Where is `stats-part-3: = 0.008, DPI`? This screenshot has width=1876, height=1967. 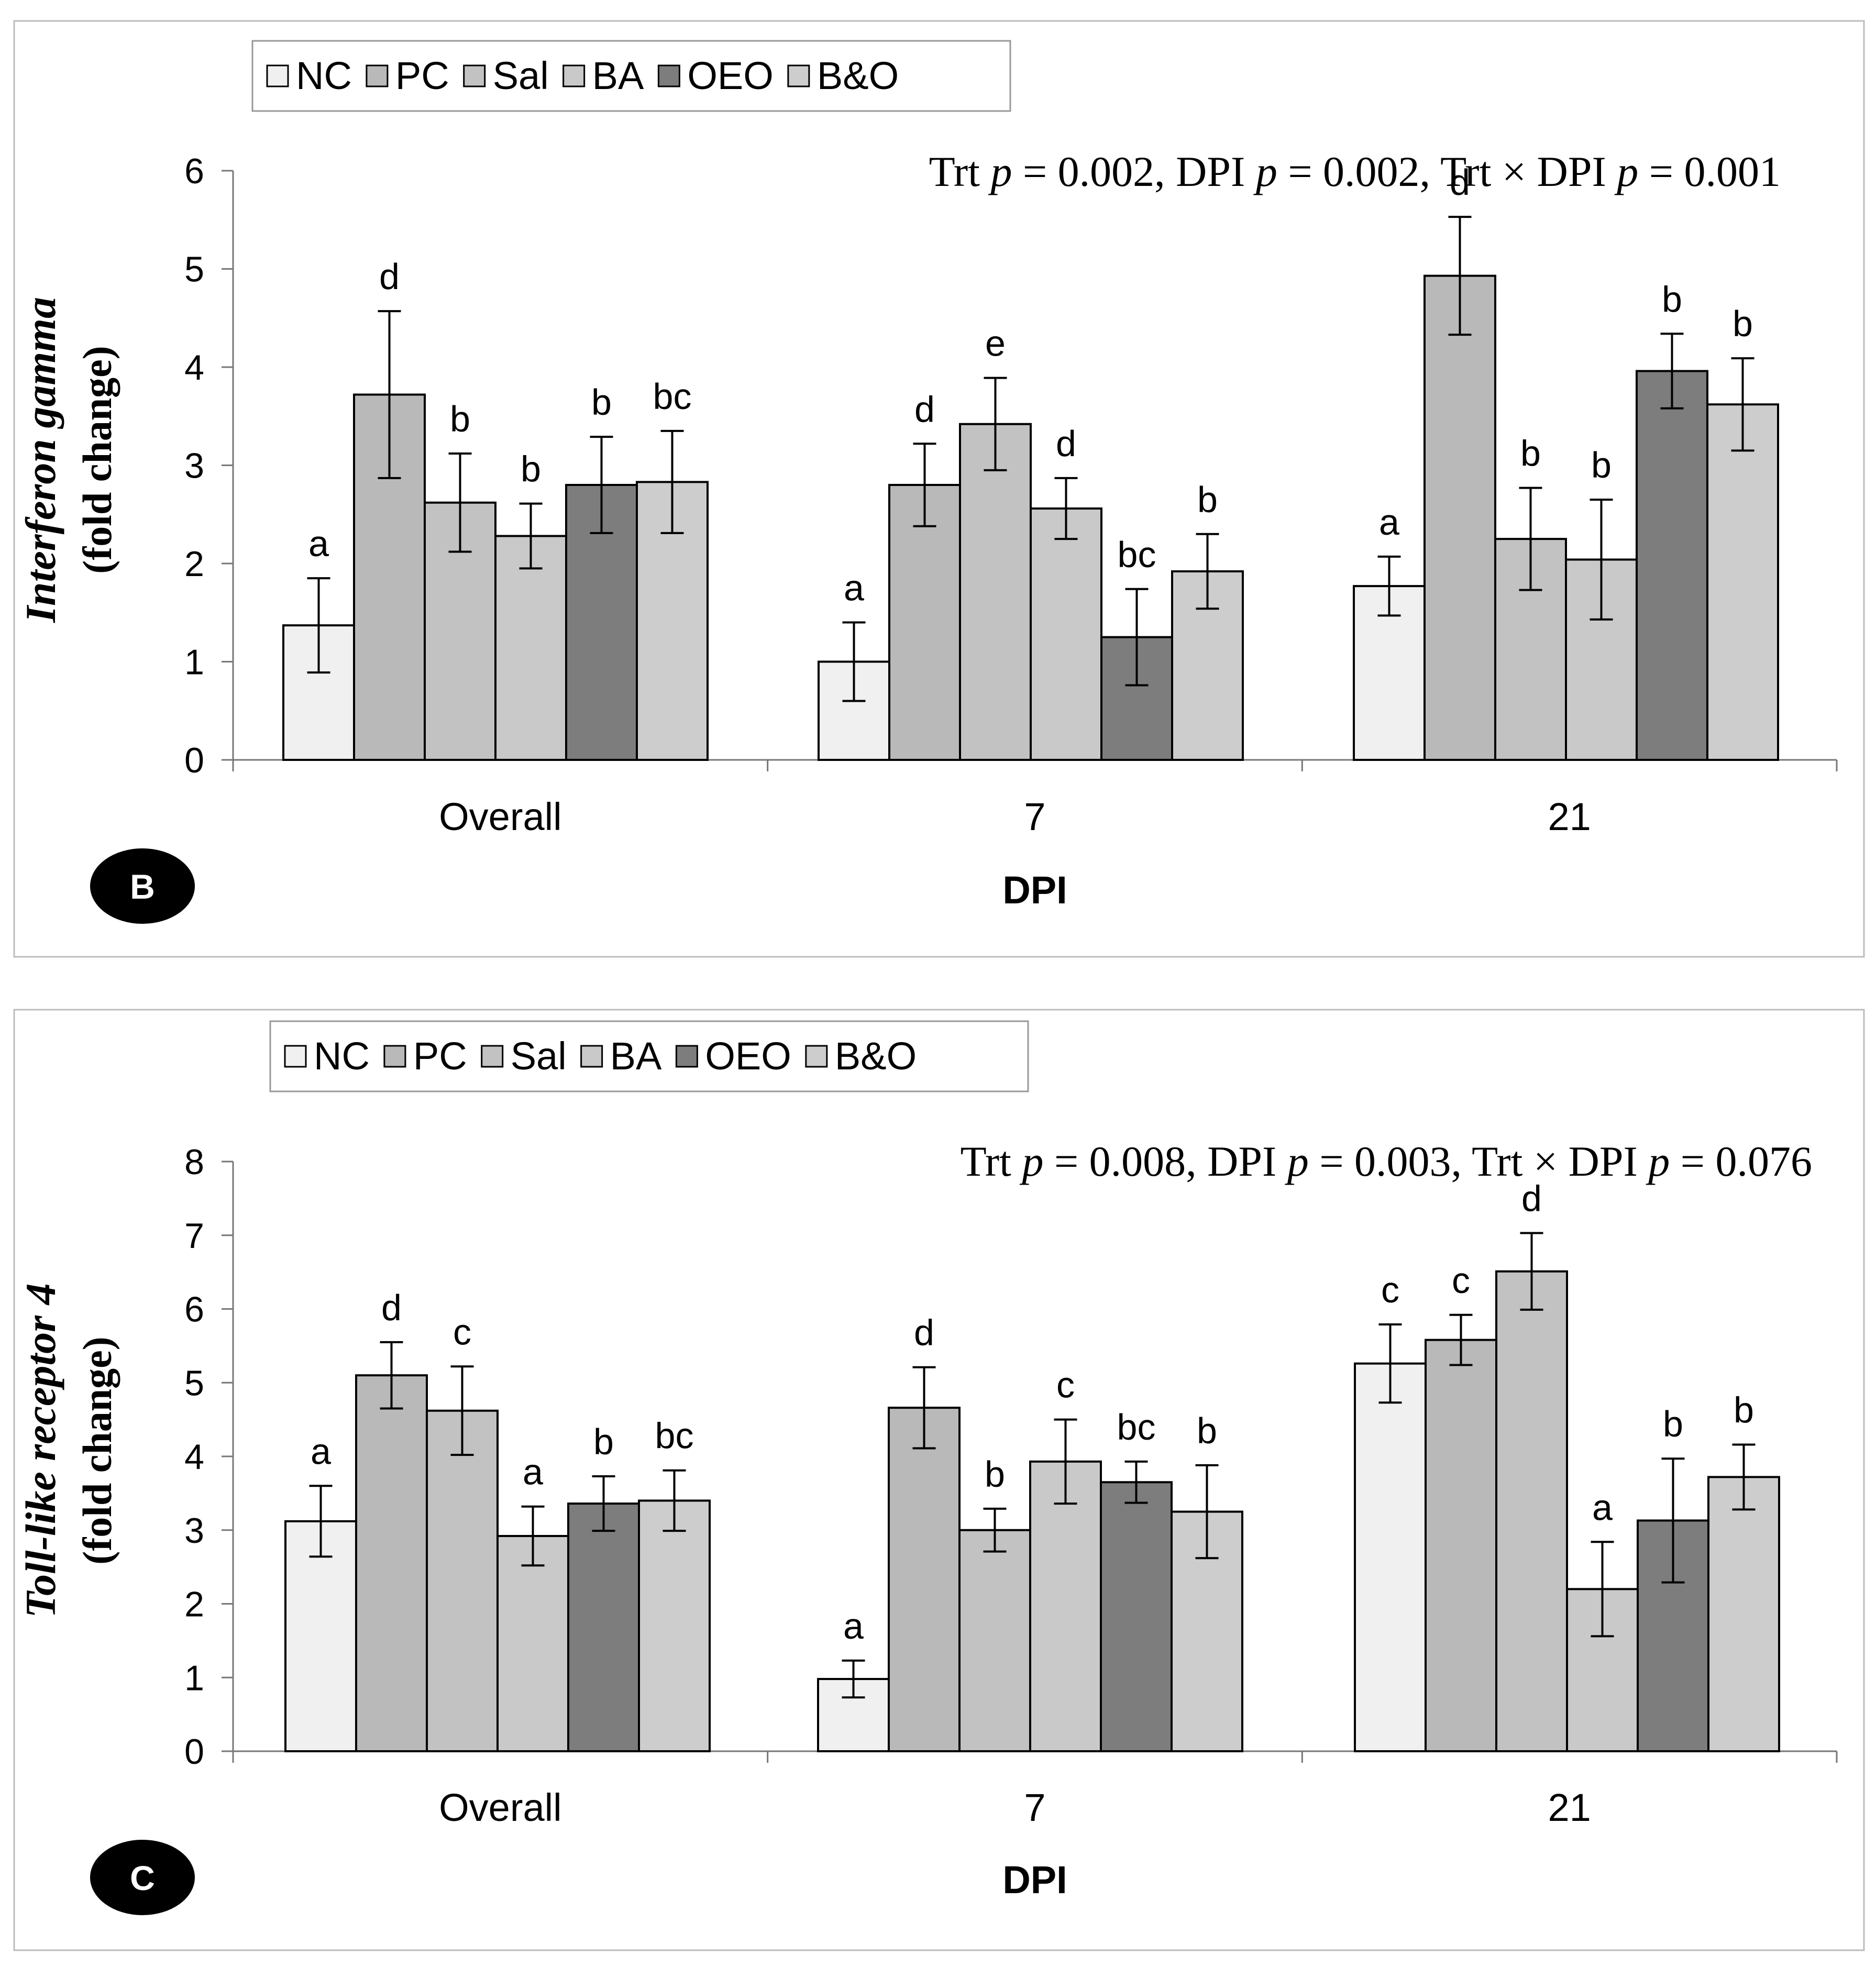 stats-part-3: = 0.008, DPI is located at coordinates (1165, 1161).